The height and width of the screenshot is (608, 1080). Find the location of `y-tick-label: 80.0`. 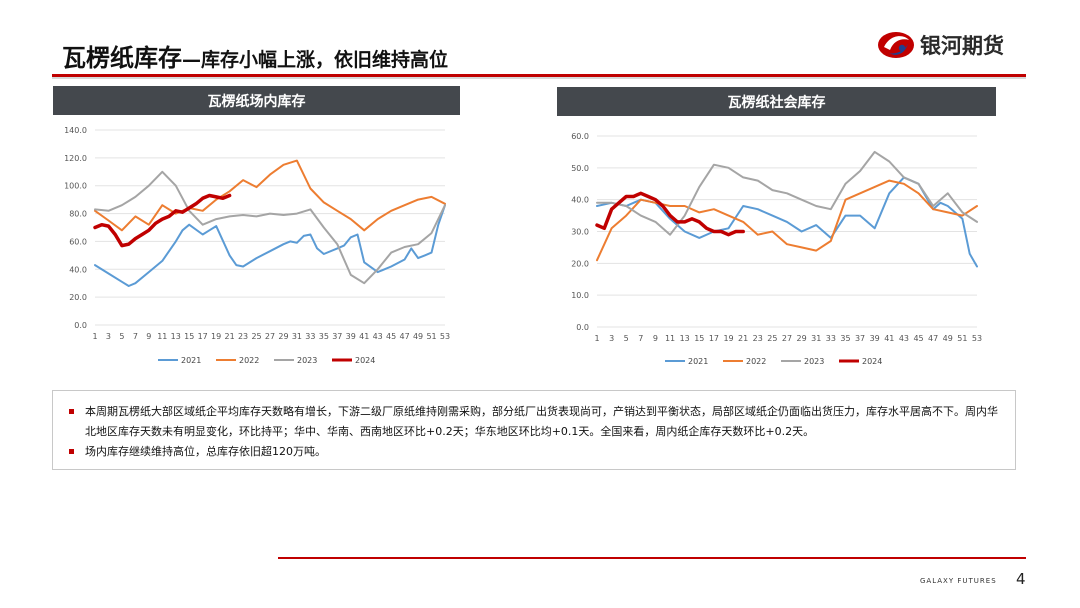

y-tick-label: 80.0 is located at coordinates (78, 214).